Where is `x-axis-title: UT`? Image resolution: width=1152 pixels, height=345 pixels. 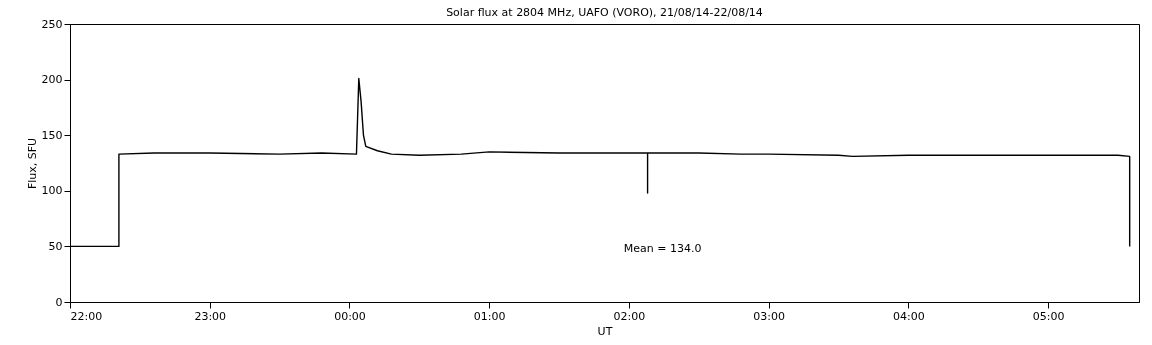 x-axis-title: UT is located at coordinates (605, 331).